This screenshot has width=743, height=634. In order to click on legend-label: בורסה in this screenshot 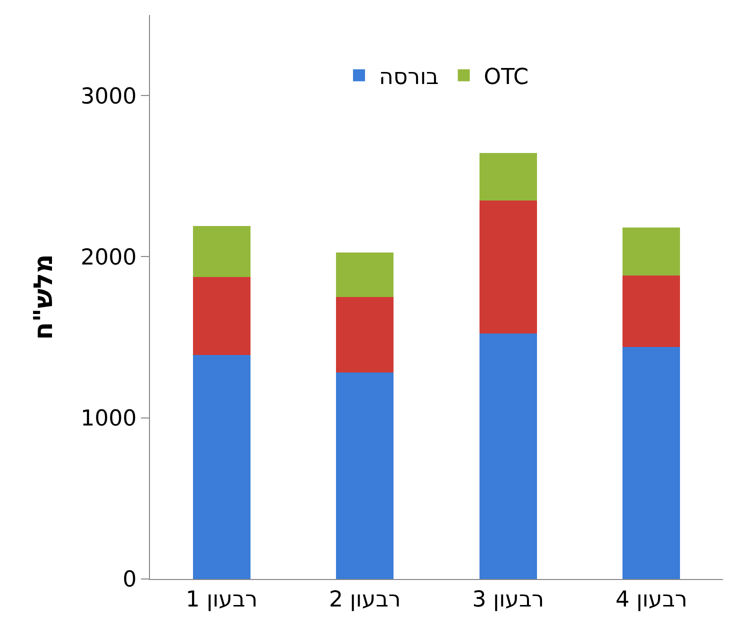, I will do `click(409, 77)`.